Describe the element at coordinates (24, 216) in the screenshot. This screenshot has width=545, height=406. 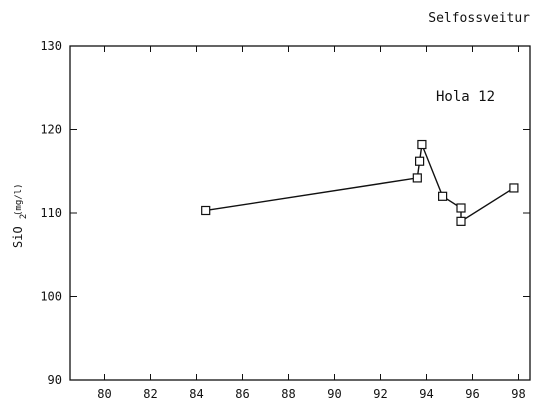
I see `y-axis-label-subscript: 2` at that location.